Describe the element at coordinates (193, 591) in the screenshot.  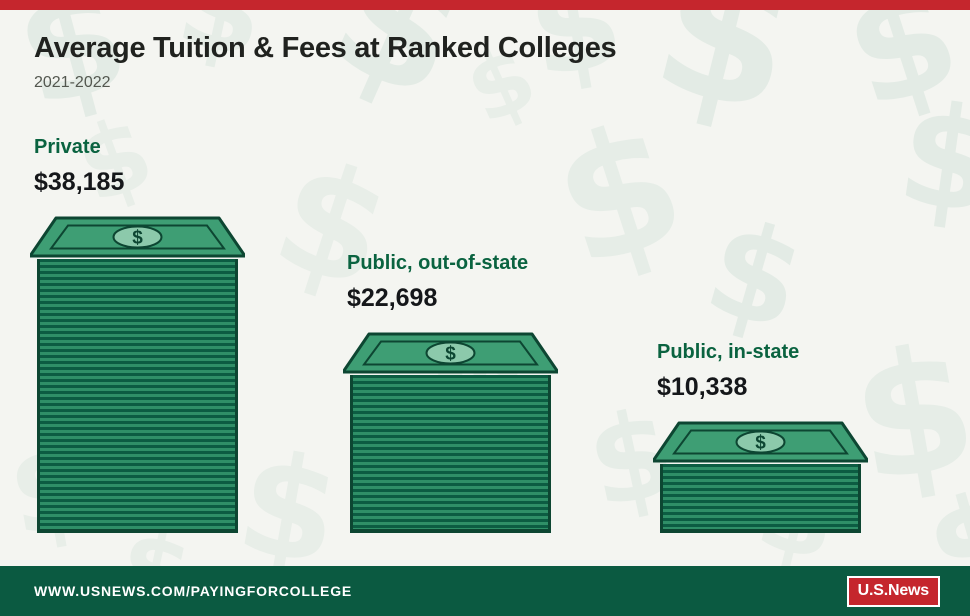
I see `footer-url: WWW.USNEWS.COM/PAYINGFORCOLLEGE` at that location.